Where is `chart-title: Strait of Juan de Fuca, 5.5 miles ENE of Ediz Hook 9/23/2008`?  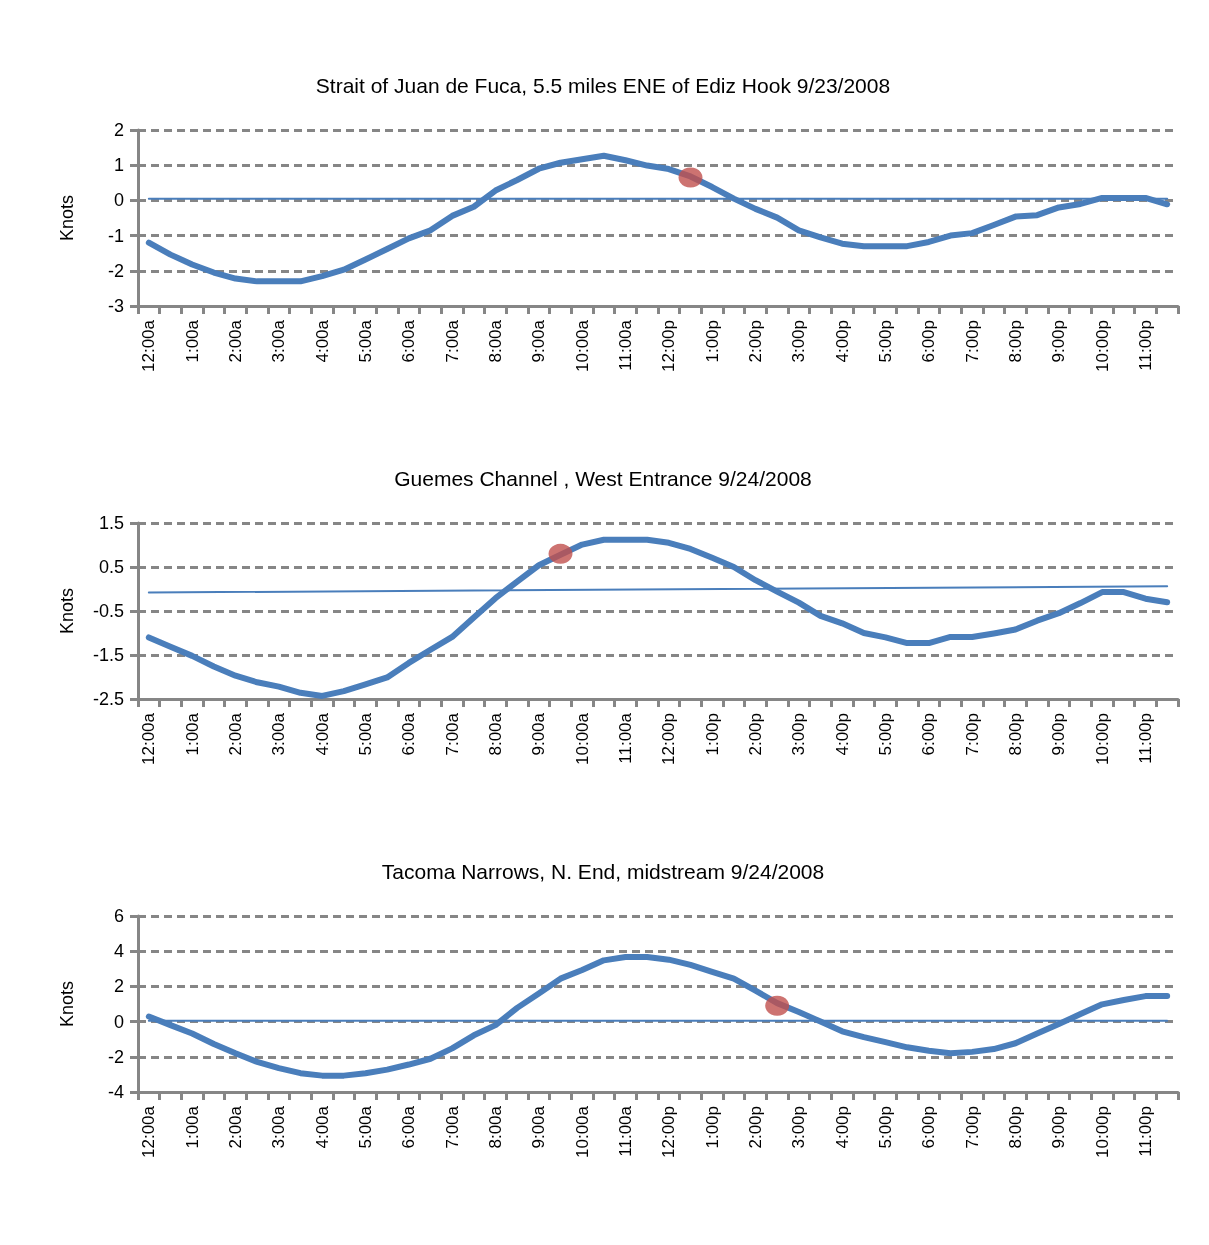 chart-title: Strait of Juan de Fuca, 5.5 miles ENE of Ediz Hook 9/23/2008 is located at coordinates (603, 85).